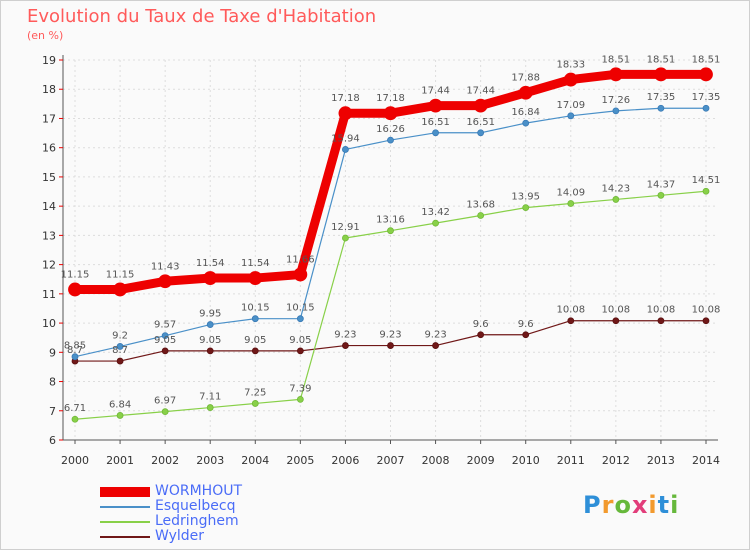 Image resolution: width=750 pixels, height=550 pixels. What do you see at coordinates (49, 118) in the screenshot?
I see `y-tick-label: 17` at bounding box center [49, 118].